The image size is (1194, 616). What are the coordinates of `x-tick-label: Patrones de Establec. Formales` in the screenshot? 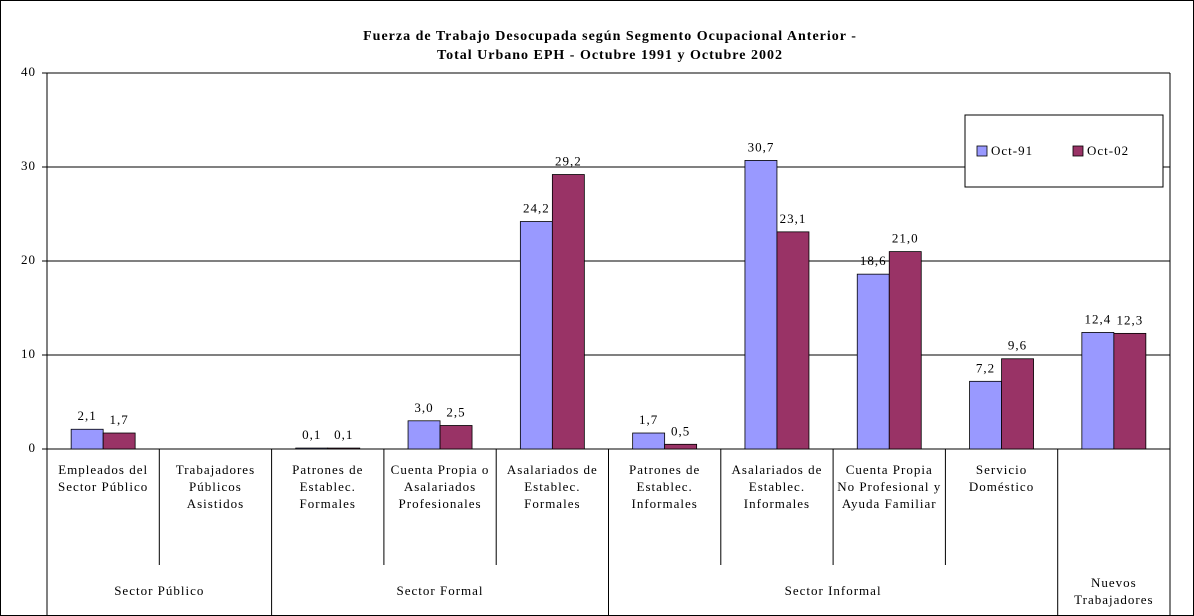 It's located at (328, 486).